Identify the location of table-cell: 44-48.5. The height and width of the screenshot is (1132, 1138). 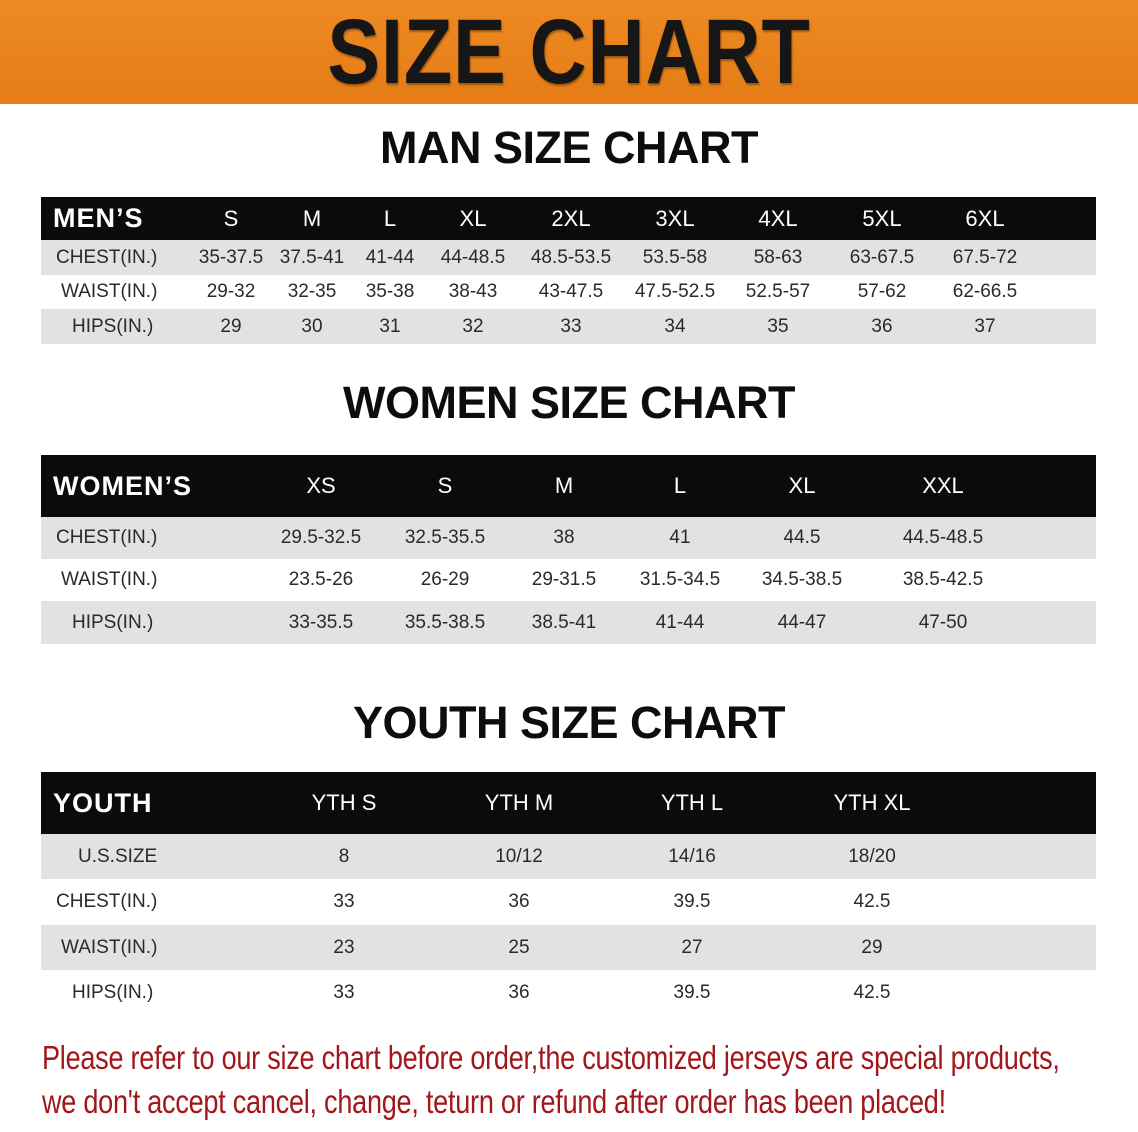
(473, 257).